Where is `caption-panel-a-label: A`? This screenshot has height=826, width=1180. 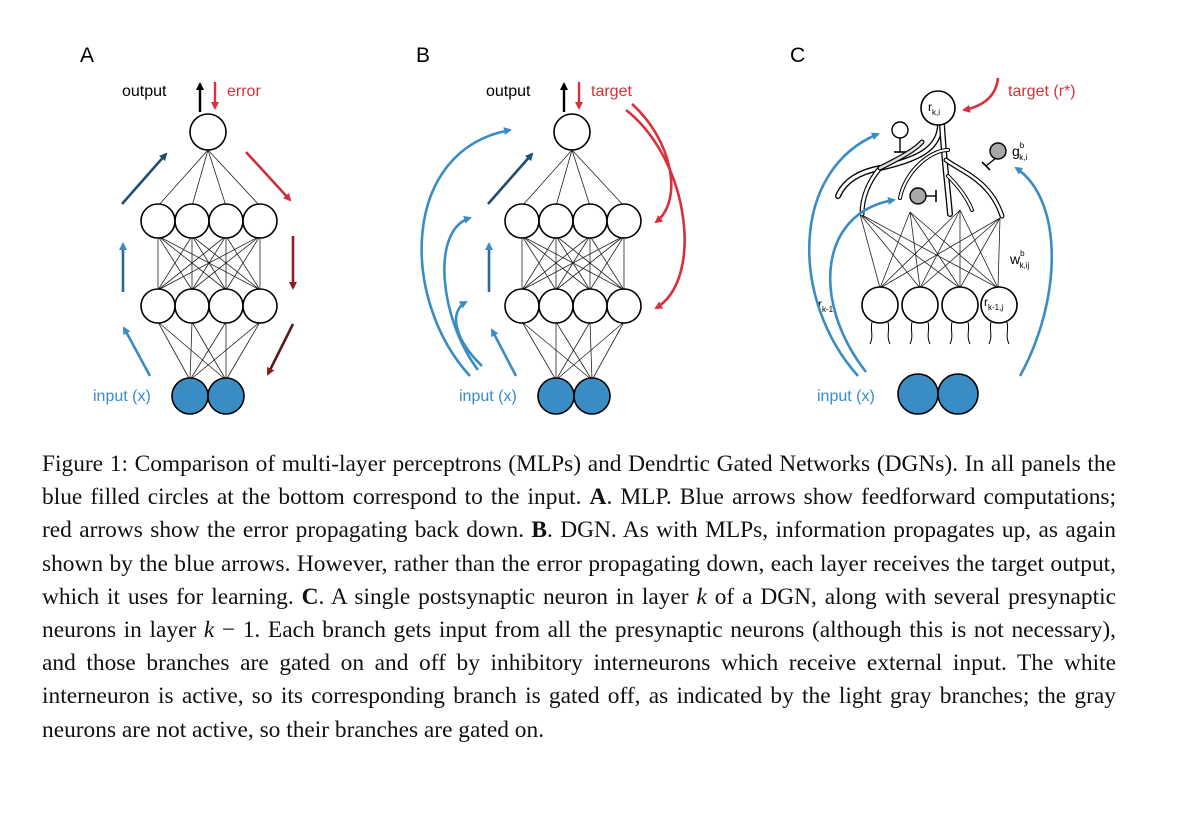
caption-panel-a-label: A is located at coordinates (598, 497).